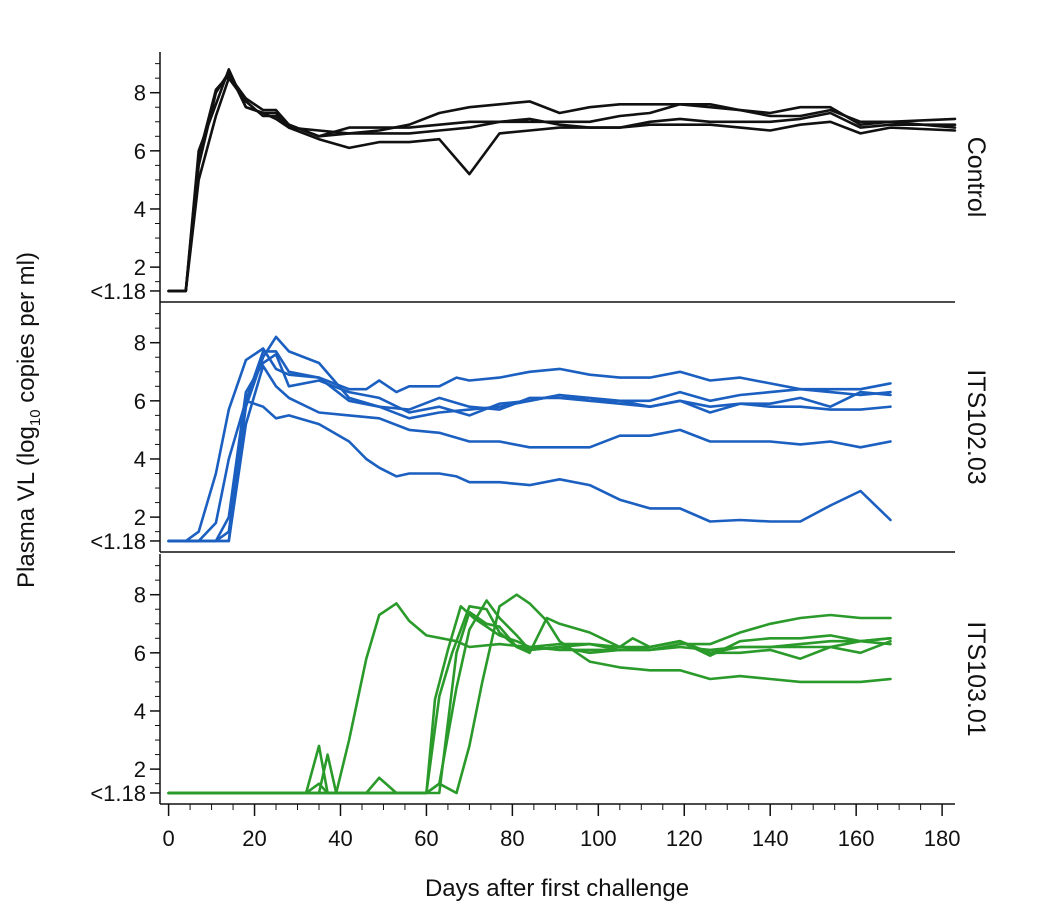  I want to click on x-tick-label: 120, so click(684, 838).